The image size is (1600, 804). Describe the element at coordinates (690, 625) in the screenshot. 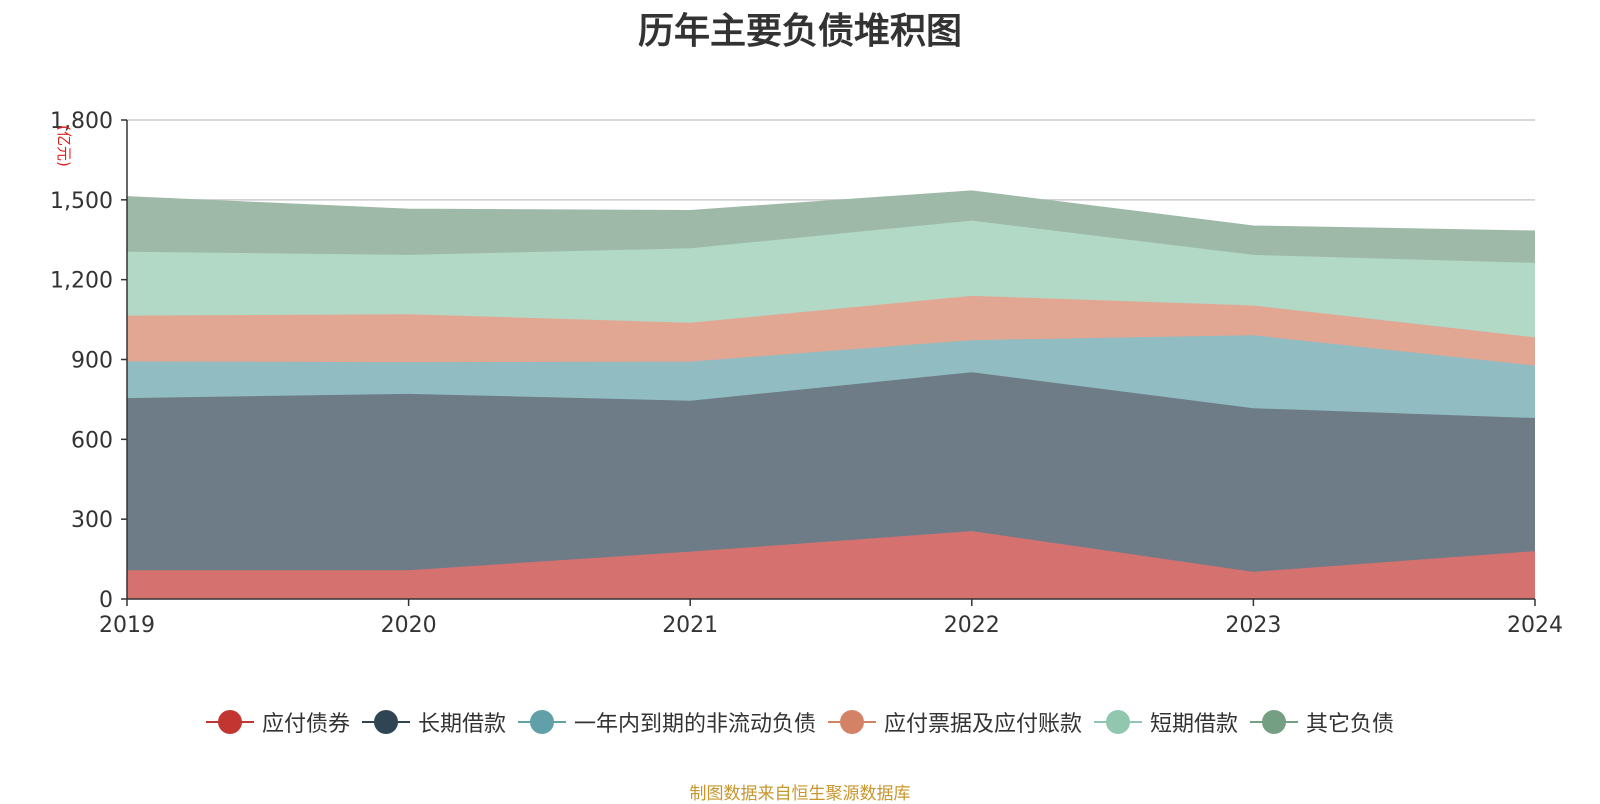

I see `x-tick-label: 2021` at that location.